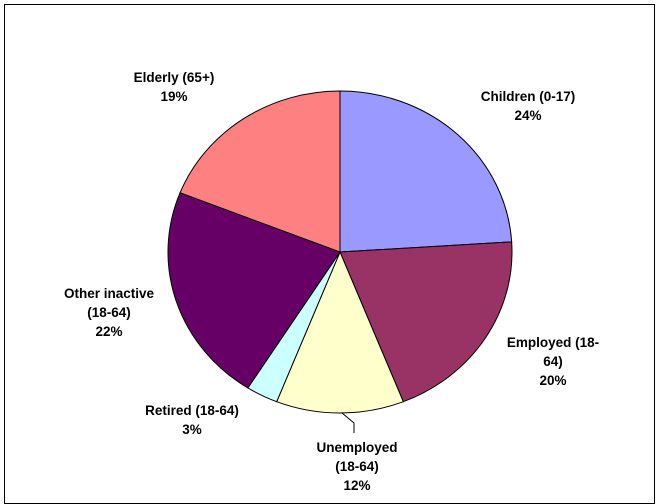 The image size is (657, 504). What do you see at coordinates (174, 87) in the screenshot?
I see `slice-label: Elderly (65+) 19%` at bounding box center [174, 87].